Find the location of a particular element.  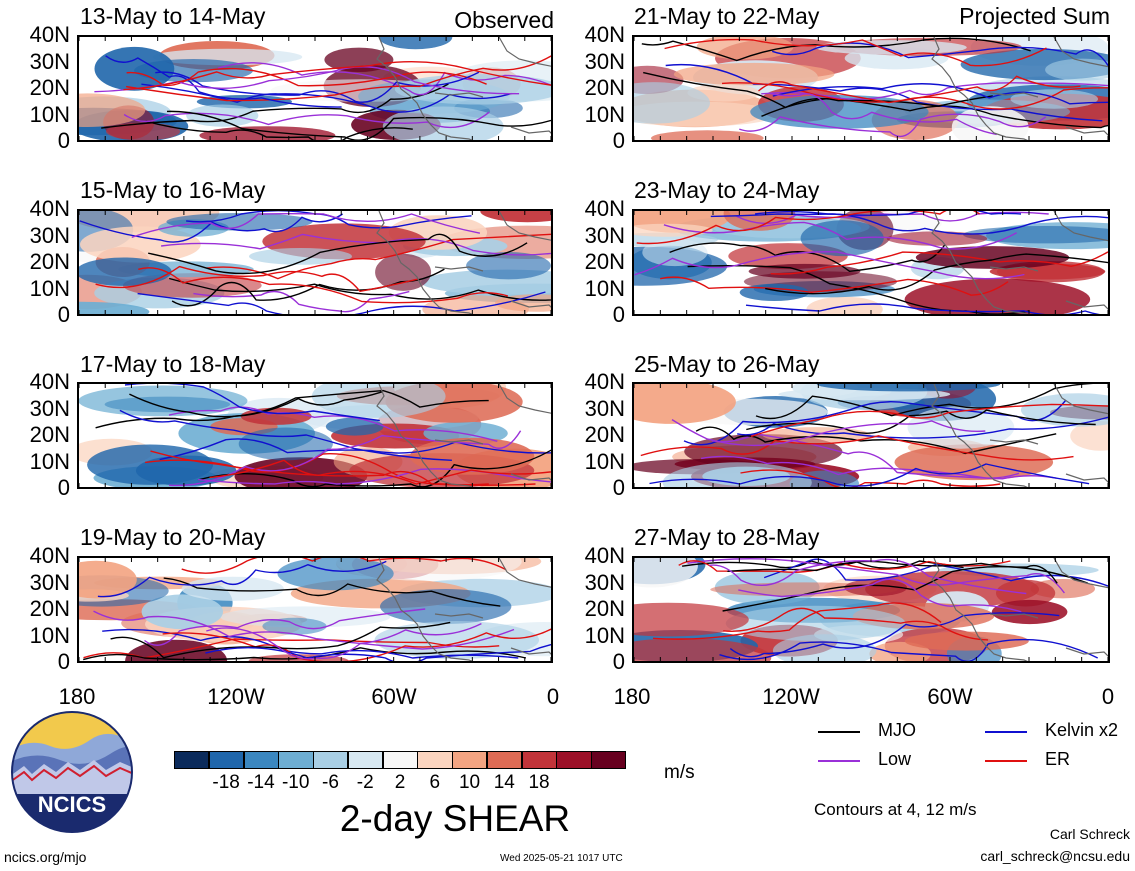

panel-title-3: 15-May to 16-May is located at coordinates (173, 190).